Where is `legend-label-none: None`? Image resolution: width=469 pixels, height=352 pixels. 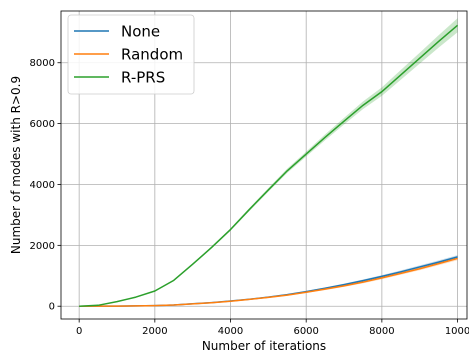
legend-label-none: None is located at coordinates (140, 32).